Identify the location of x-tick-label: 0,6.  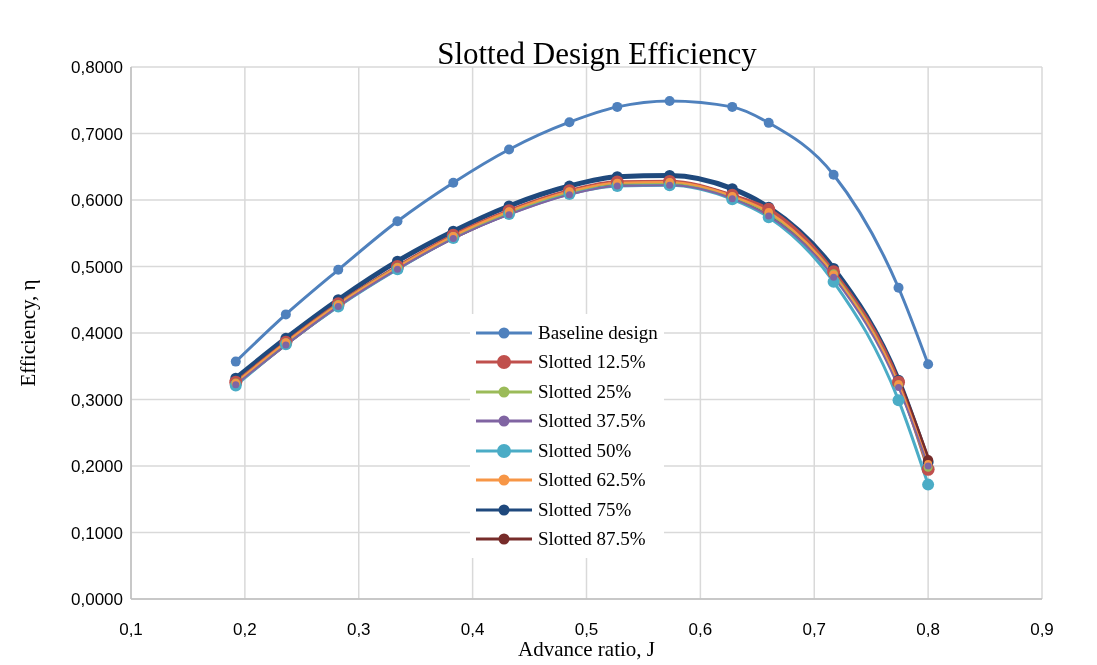
(700, 630).